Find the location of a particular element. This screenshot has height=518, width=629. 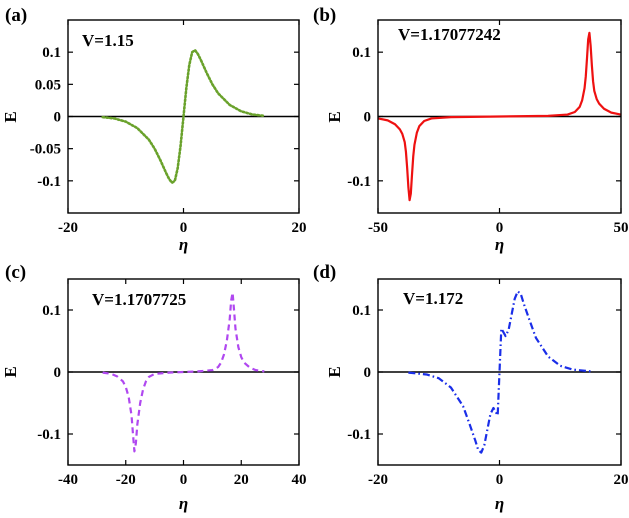

x-tick-label: -40 is located at coordinates (68, 480).